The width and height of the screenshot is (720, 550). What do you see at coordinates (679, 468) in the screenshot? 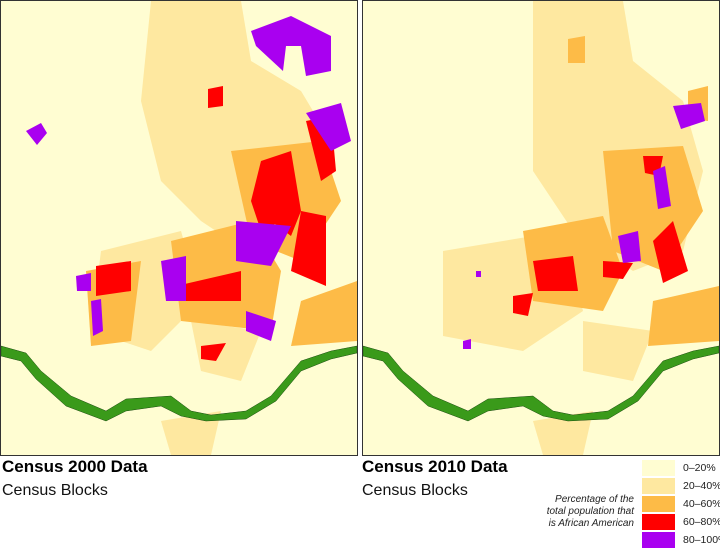
I see `legend-item: 0–20%` at bounding box center [679, 468].